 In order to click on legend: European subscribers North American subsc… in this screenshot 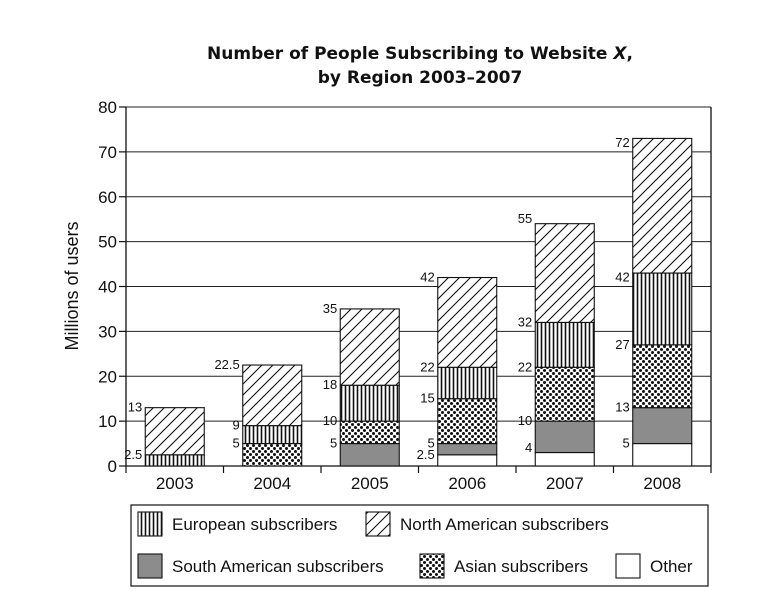, I will do `click(419, 545)`.